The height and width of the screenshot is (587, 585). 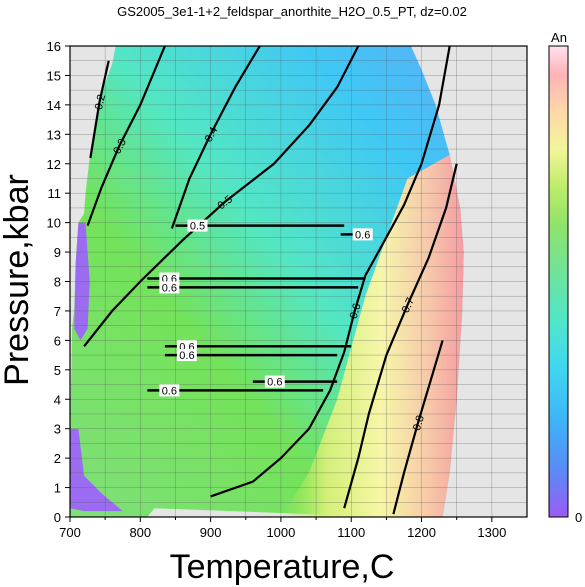 What do you see at coordinates (57, 458) in the screenshot?
I see `y-tick-label: 2` at bounding box center [57, 458].